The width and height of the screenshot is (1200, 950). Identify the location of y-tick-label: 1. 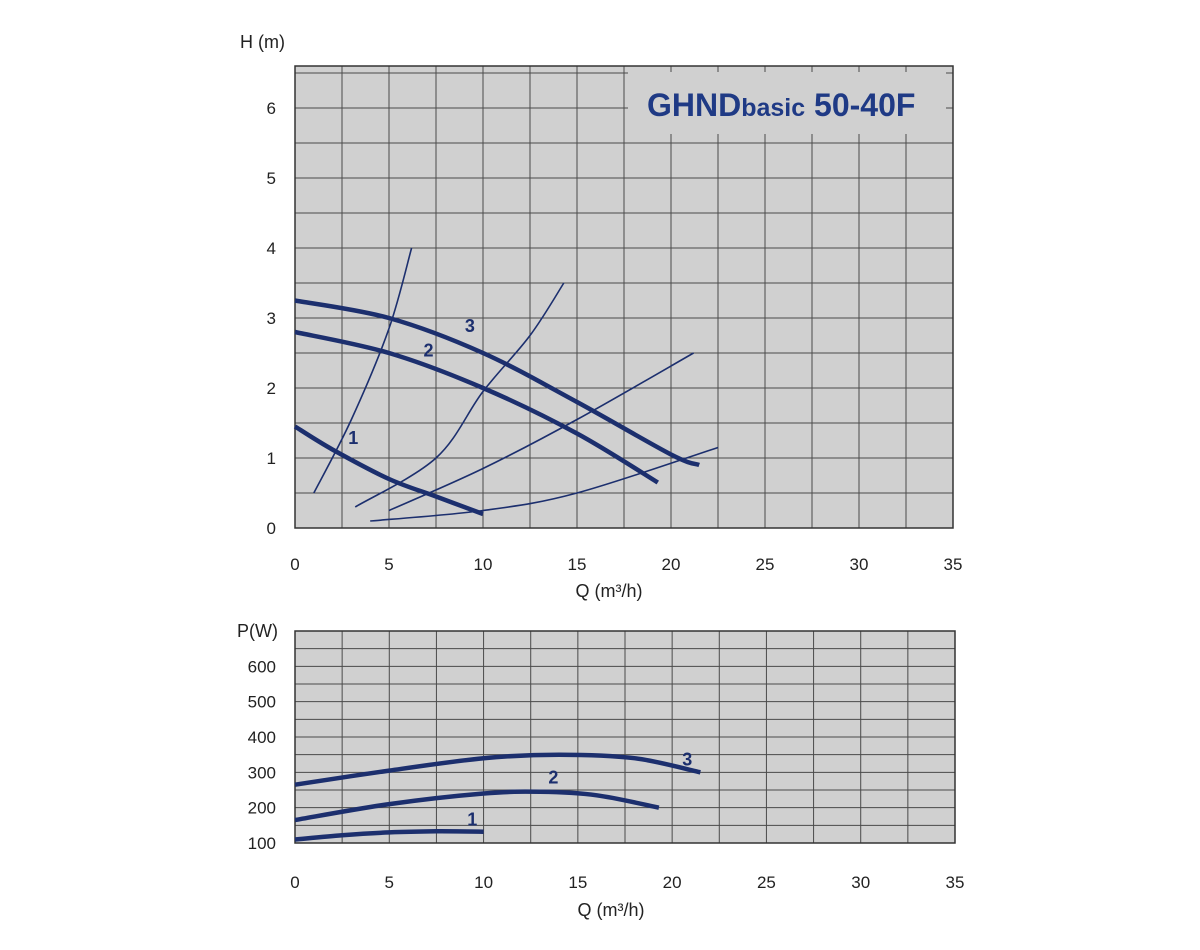
(271, 458).